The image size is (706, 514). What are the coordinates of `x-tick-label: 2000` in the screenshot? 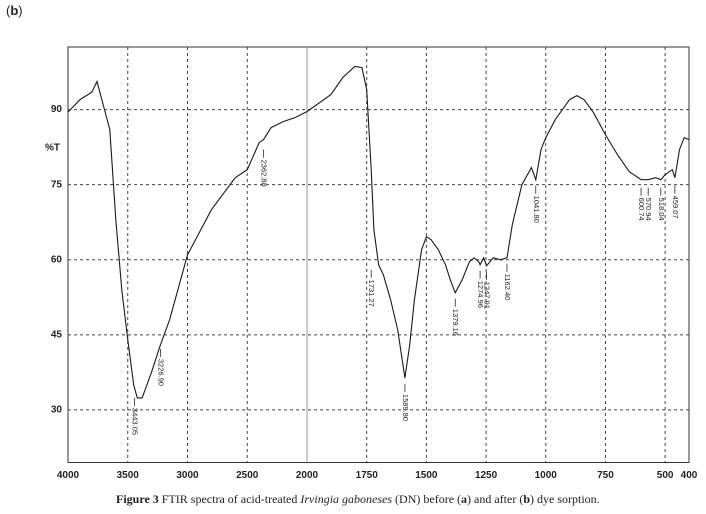 It's located at (307, 475).